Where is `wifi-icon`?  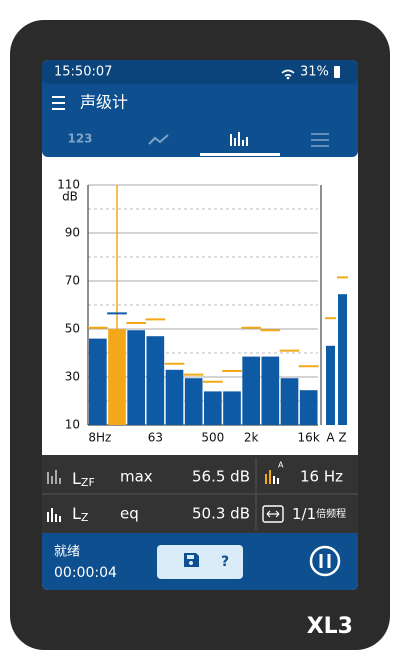 wifi-icon is located at coordinates (288, 73).